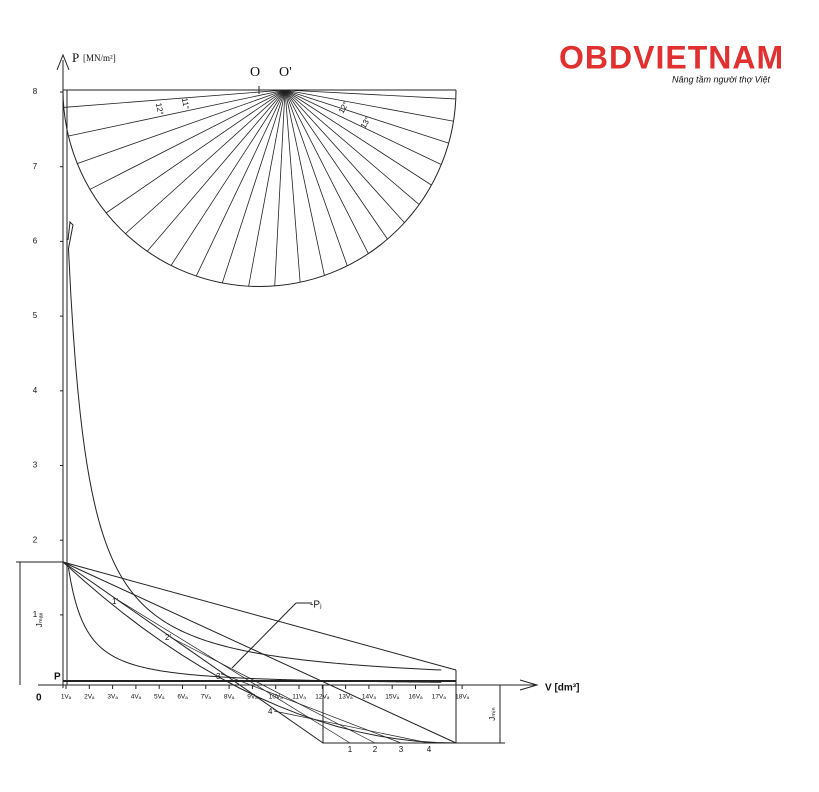 The image size is (819, 792). I want to click on o-prime-label: O', so click(285, 72).